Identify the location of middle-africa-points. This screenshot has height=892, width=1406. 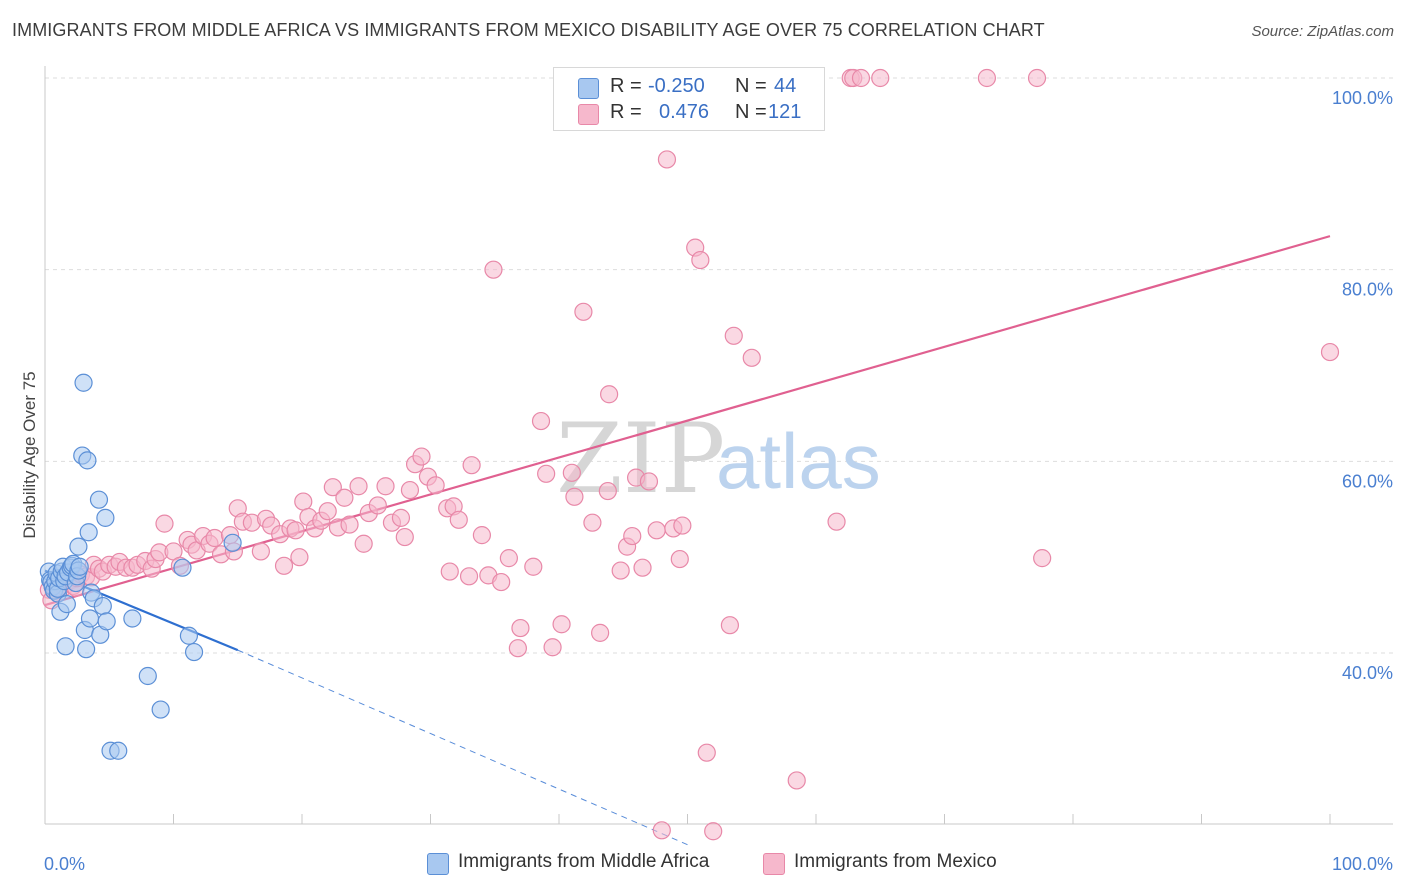
(140, 566).